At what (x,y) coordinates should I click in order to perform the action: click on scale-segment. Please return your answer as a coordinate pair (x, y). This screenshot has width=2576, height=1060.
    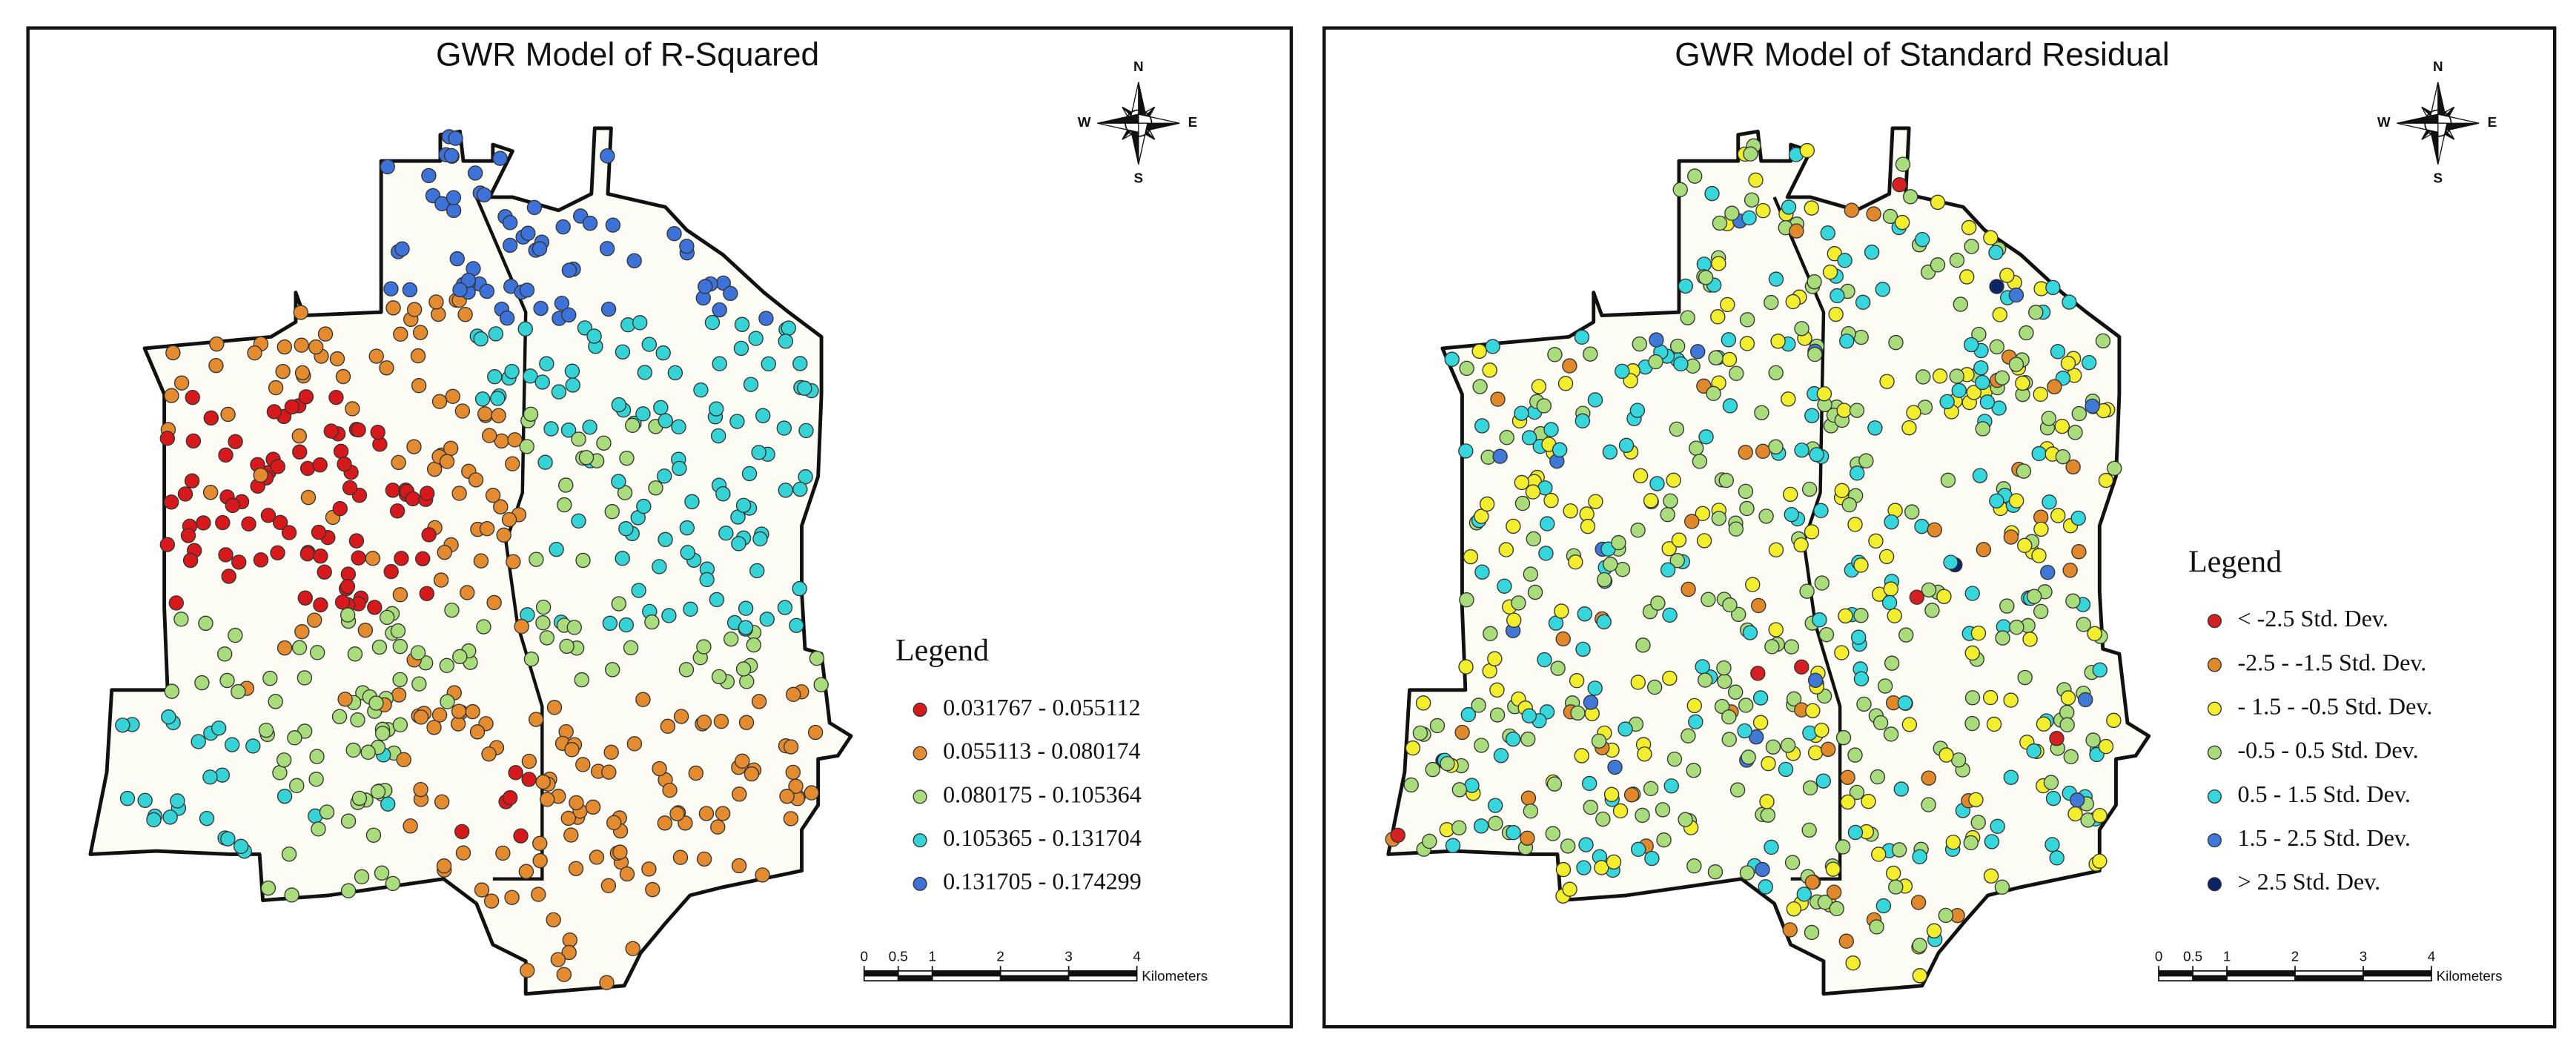
    Looking at the image, I should click on (2175, 979).